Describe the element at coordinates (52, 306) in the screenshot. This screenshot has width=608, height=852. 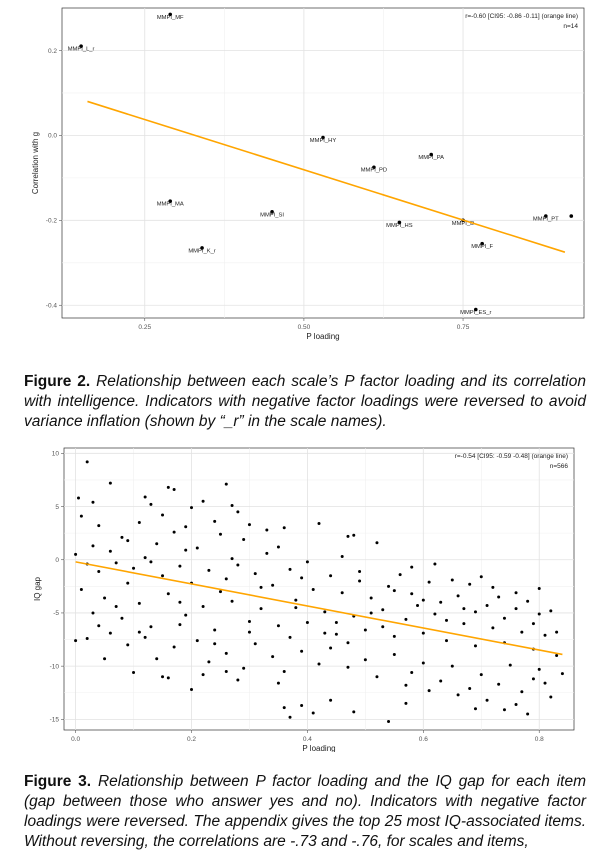
I see `y-tick-label: -0.4` at that location.